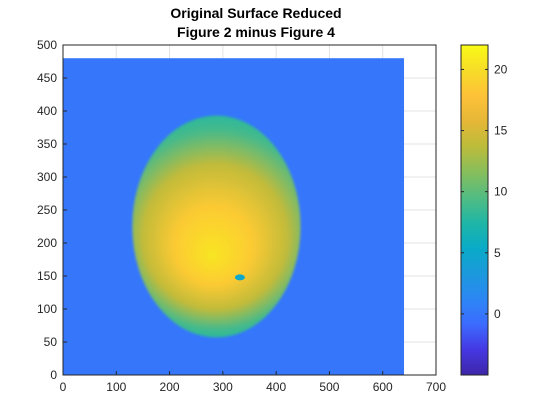  Describe the element at coordinates (501, 69) in the screenshot. I see `colorbar-tick-label: 20` at that location.